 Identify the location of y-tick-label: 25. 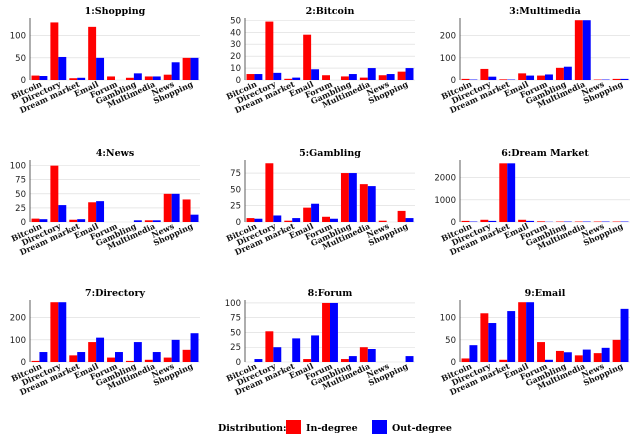
(235, 348).